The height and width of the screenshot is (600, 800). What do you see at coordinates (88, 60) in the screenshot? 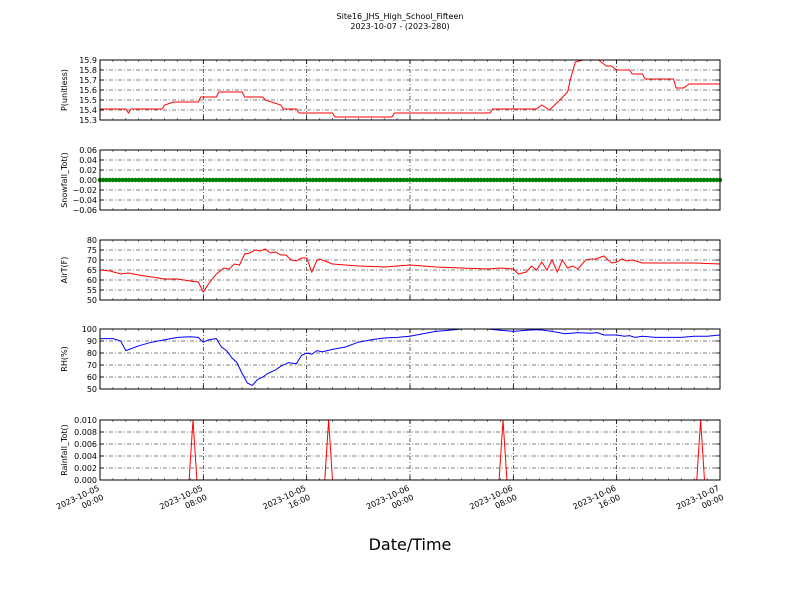
I see `y-tick-label: 15.9` at bounding box center [88, 60].